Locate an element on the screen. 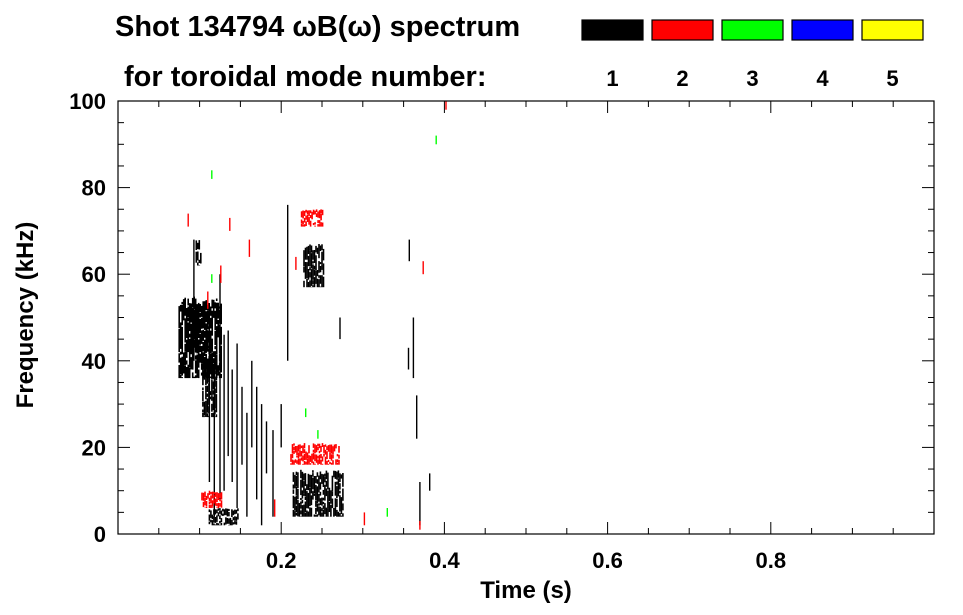 Image resolution: width=963 pixels, height=615 pixels. chart-title: Shot 134794 ωB(ω) spectrum is located at coordinates (317, 27).